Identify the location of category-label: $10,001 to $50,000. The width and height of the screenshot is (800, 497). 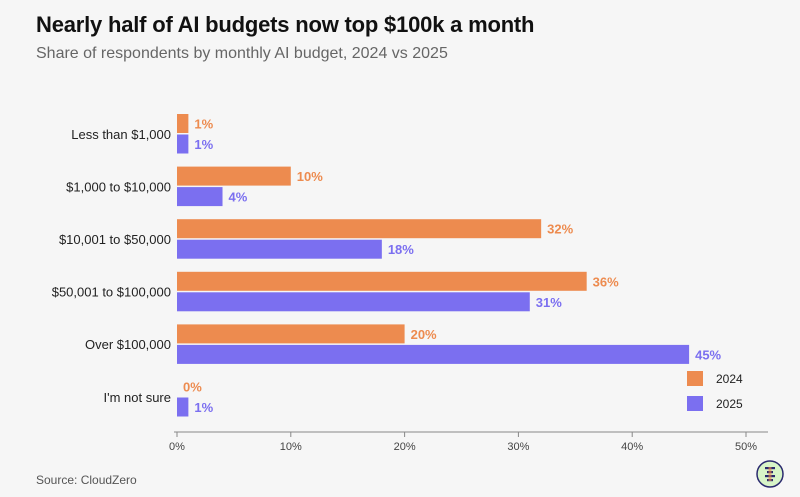
(115, 239).